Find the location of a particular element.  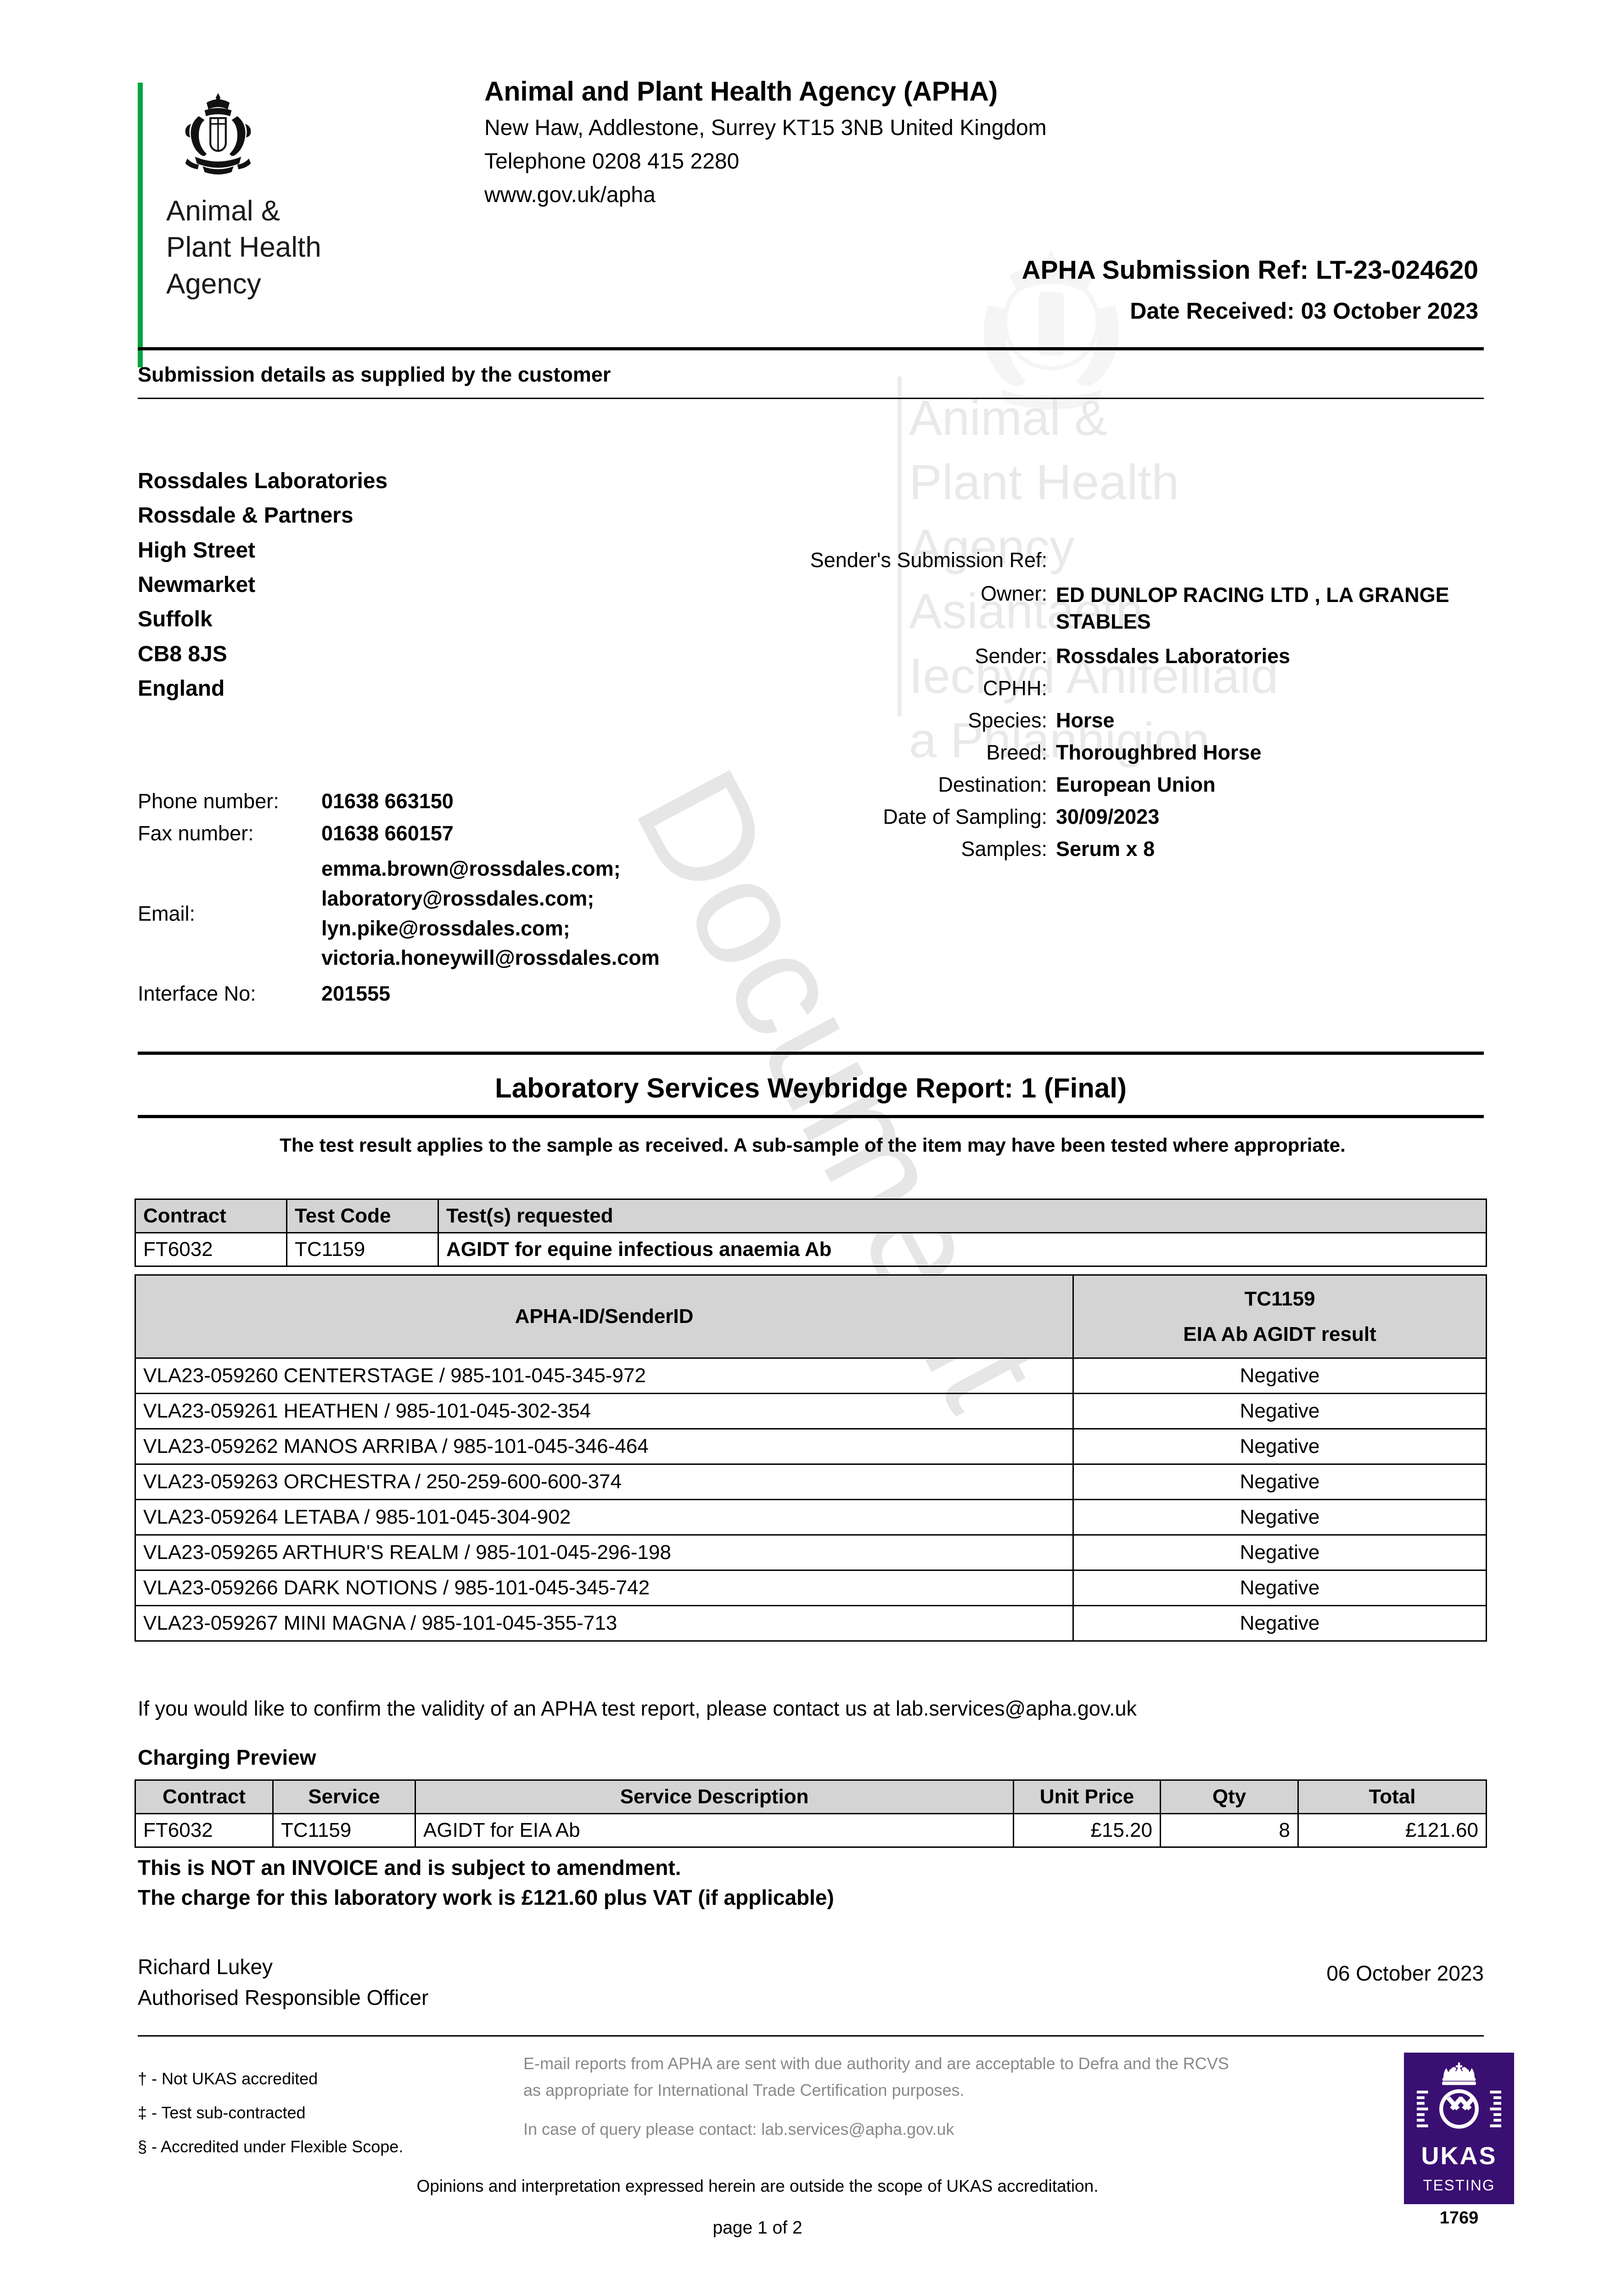

email-address: lyn.pike@rossdales.com; is located at coordinates (446, 928).